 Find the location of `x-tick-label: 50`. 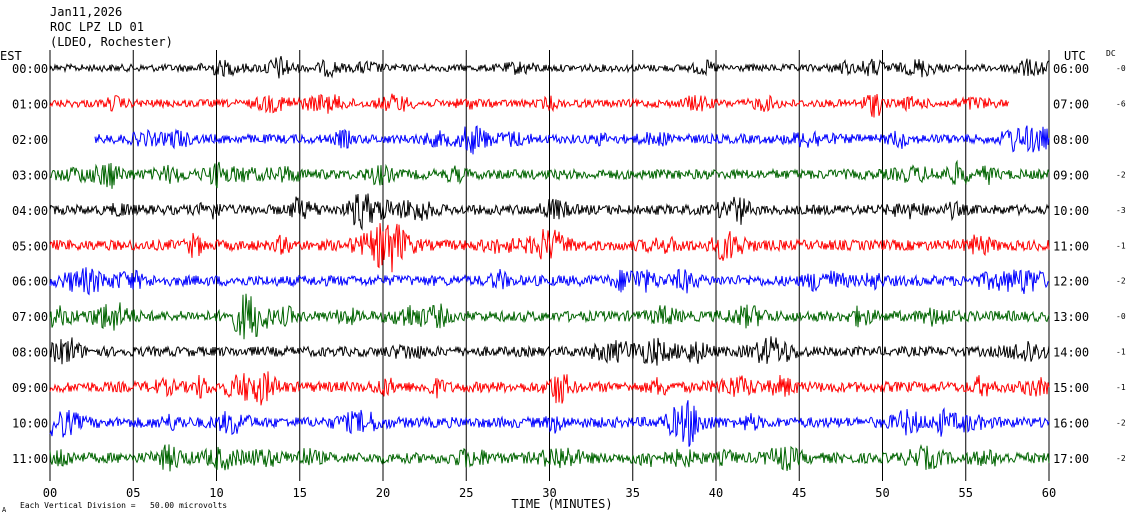

x-tick-label: 50 is located at coordinates (882, 493).